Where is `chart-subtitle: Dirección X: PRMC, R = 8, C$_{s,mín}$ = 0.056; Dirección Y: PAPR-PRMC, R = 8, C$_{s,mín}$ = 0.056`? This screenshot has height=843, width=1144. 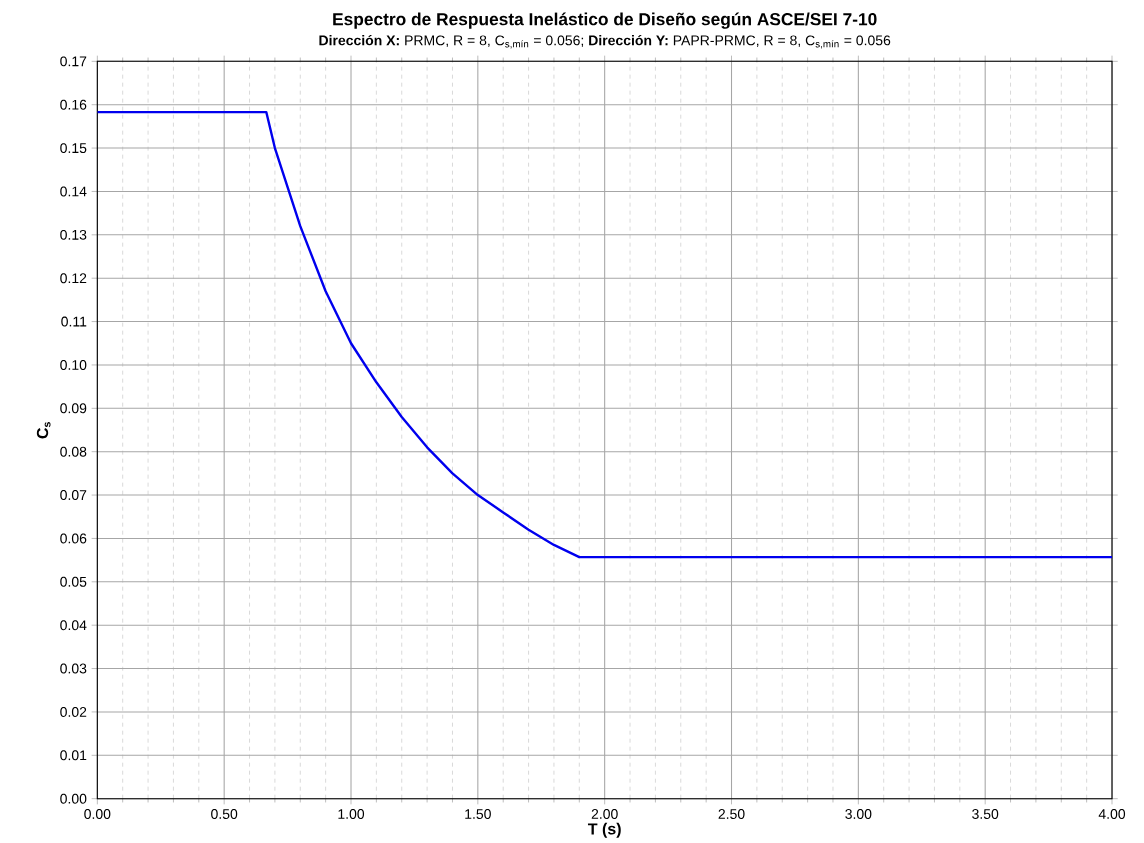
chart-subtitle: Dirección X: PRMC, R = 8, C$_{s,mín}$ = 0.056; Dirección Y: PAPR-PRMC, R = 8, C$_{s,mín}$ = 0.056 is located at coordinates (605, 42).